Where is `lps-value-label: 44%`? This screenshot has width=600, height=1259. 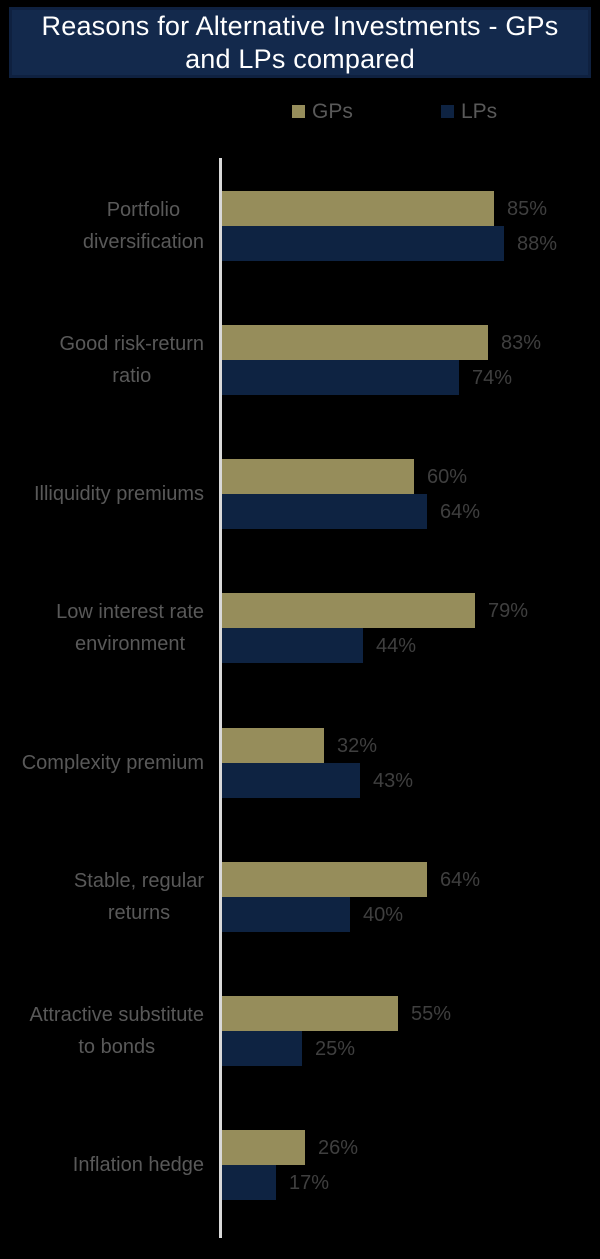 lps-value-label: 44% is located at coordinates (396, 645).